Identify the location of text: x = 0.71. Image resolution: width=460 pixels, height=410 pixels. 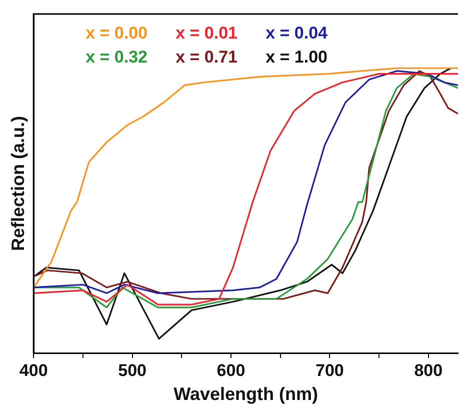
(207, 57).